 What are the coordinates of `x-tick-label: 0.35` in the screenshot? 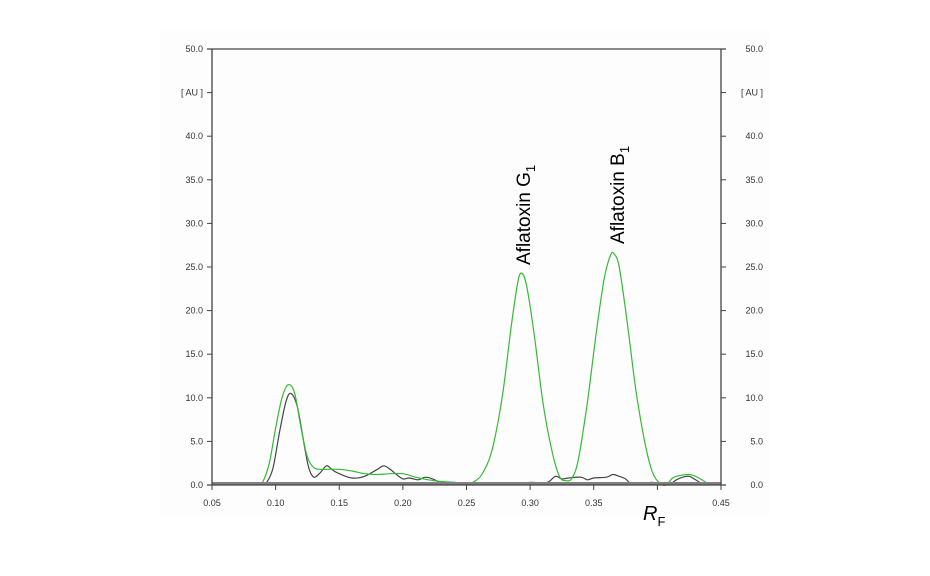 It's located at (594, 503).